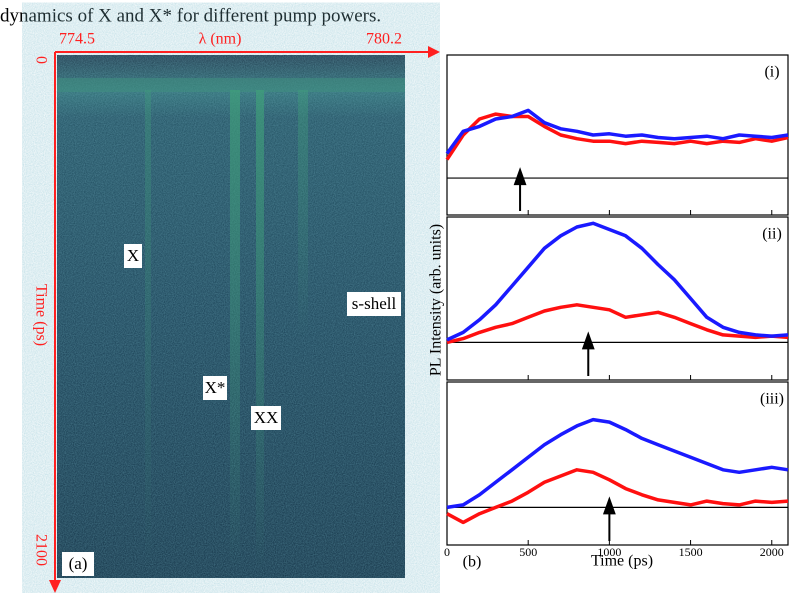 Image resolution: width=792 pixels, height=598 pixels. What do you see at coordinates (622, 561) in the screenshot?
I see `x-label: Time (ps)` at bounding box center [622, 561].